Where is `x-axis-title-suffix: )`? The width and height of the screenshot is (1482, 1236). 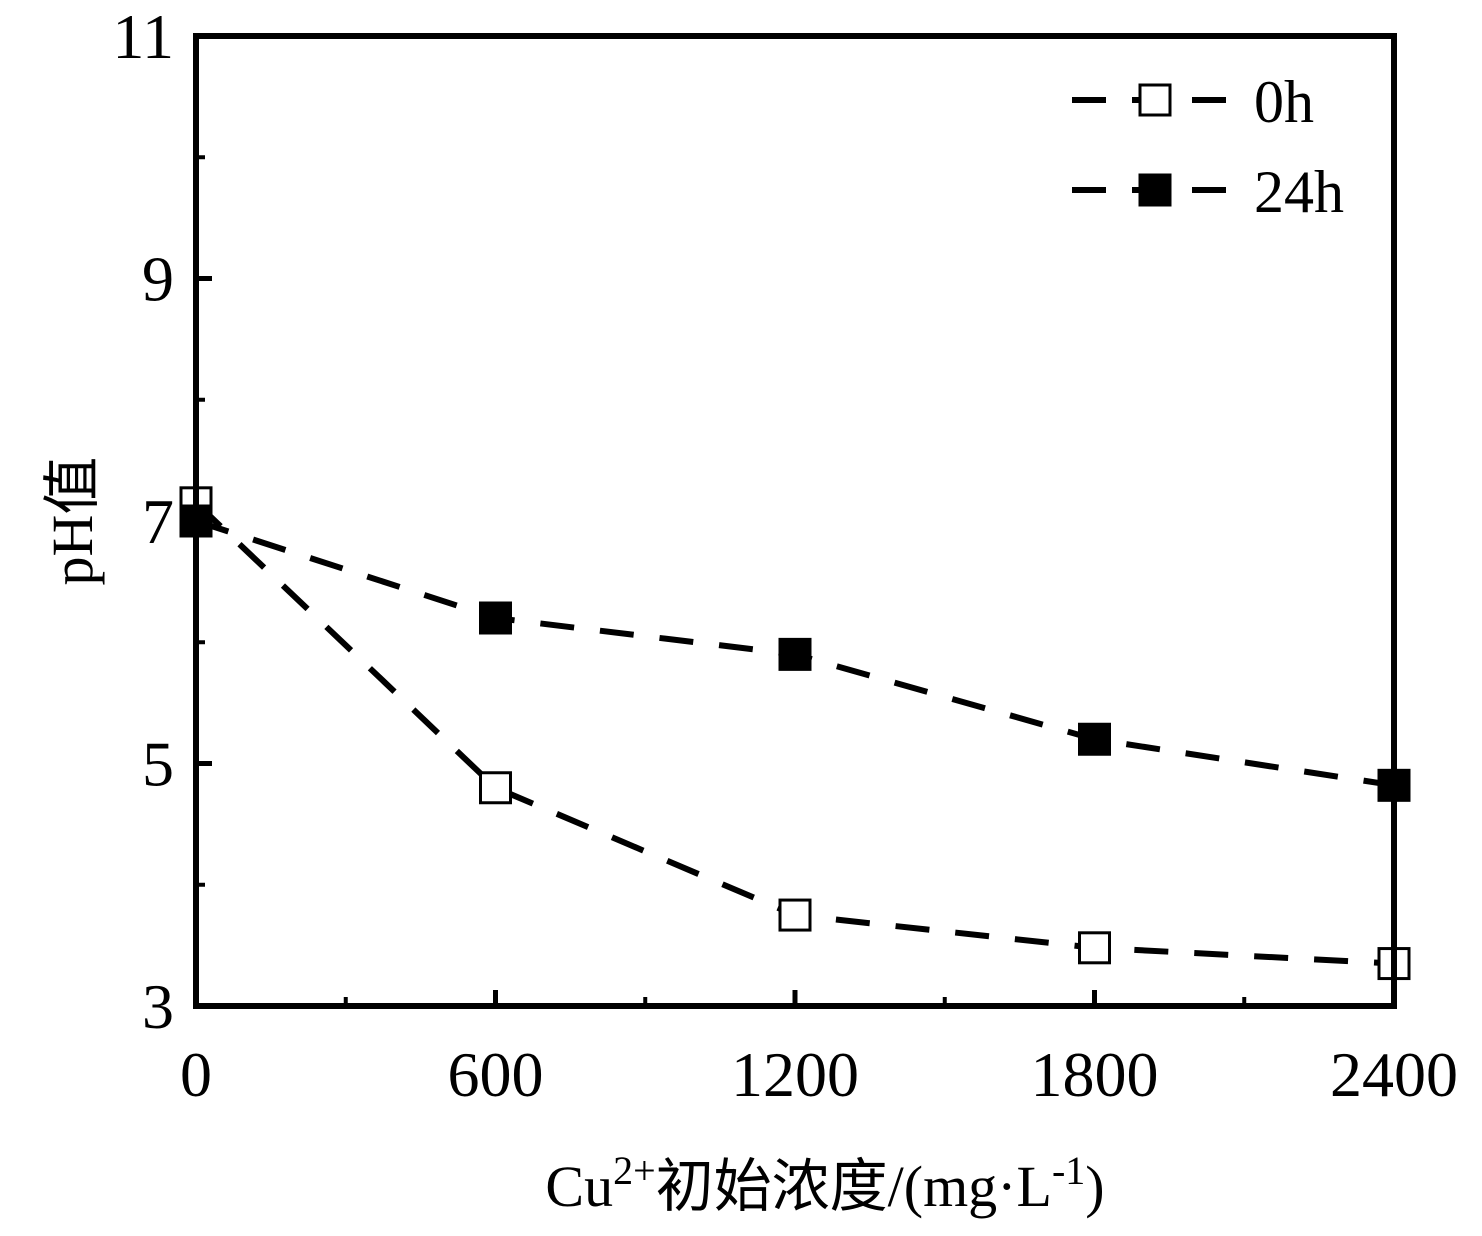
x-axis-title-suffix: ) is located at coordinates (1094, 1186).